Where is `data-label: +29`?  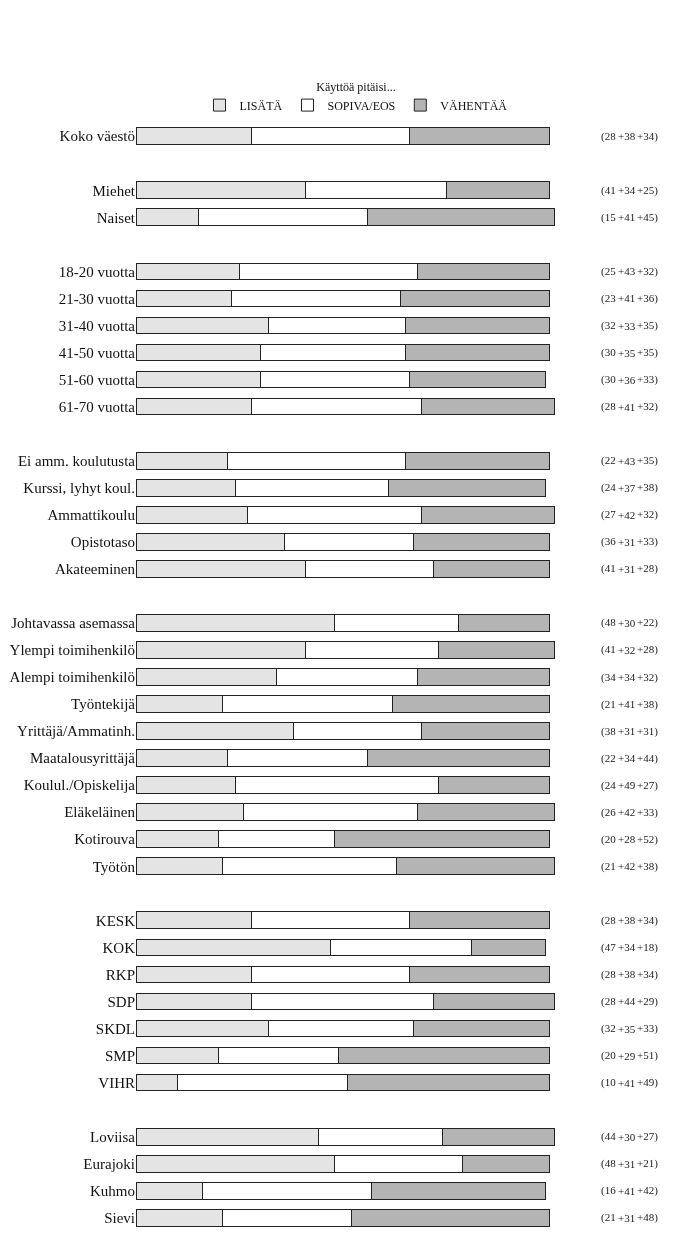 data-label: +29 is located at coordinates (627, 1056).